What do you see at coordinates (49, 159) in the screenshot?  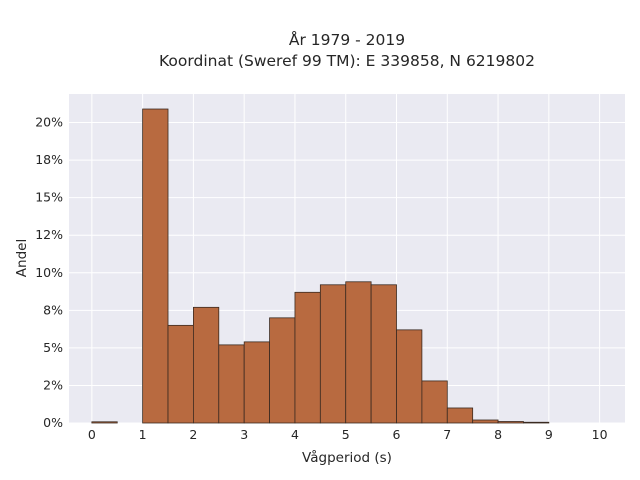 I see `y-tick-label: 18%` at bounding box center [49, 159].